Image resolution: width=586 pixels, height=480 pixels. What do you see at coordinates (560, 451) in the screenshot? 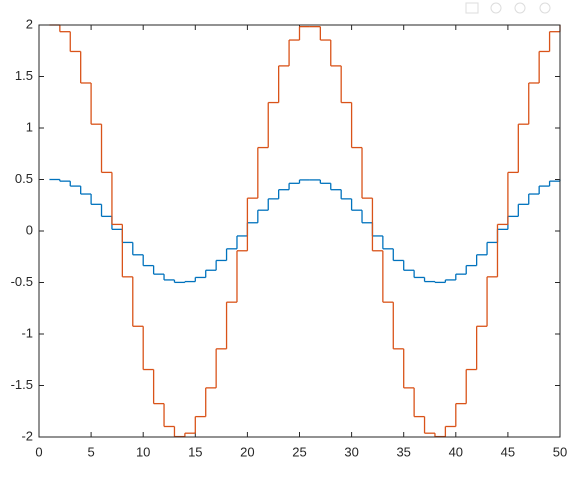
I see `x-tick-label: 50` at bounding box center [560, 451].